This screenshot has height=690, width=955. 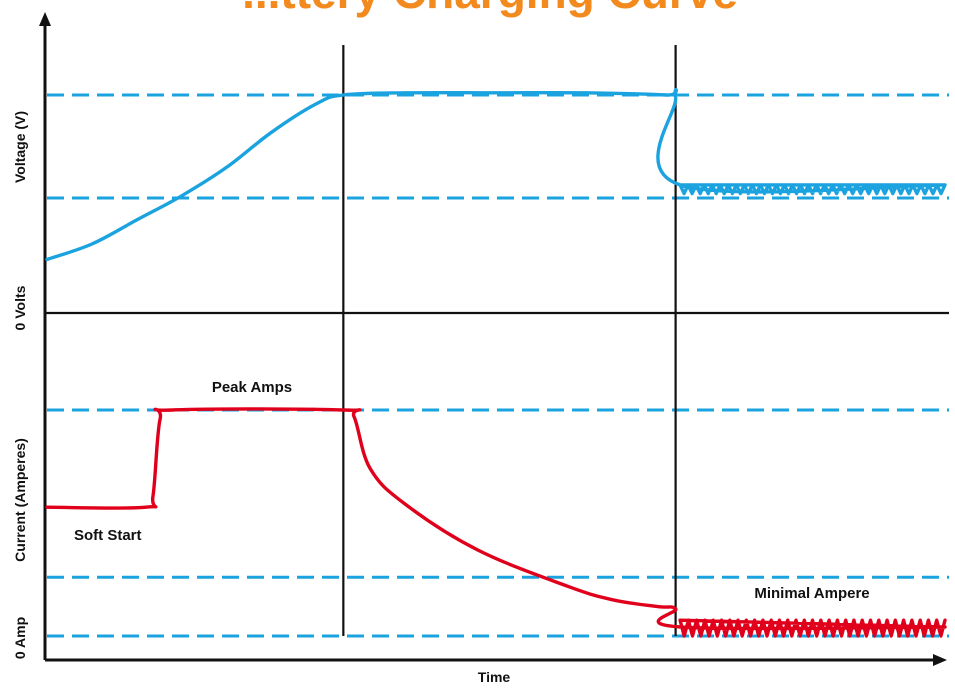 What do you see at coordinates (940, 660) in the screenshot?
I see `x-axis-arrow` at bounding box center [940, 660].